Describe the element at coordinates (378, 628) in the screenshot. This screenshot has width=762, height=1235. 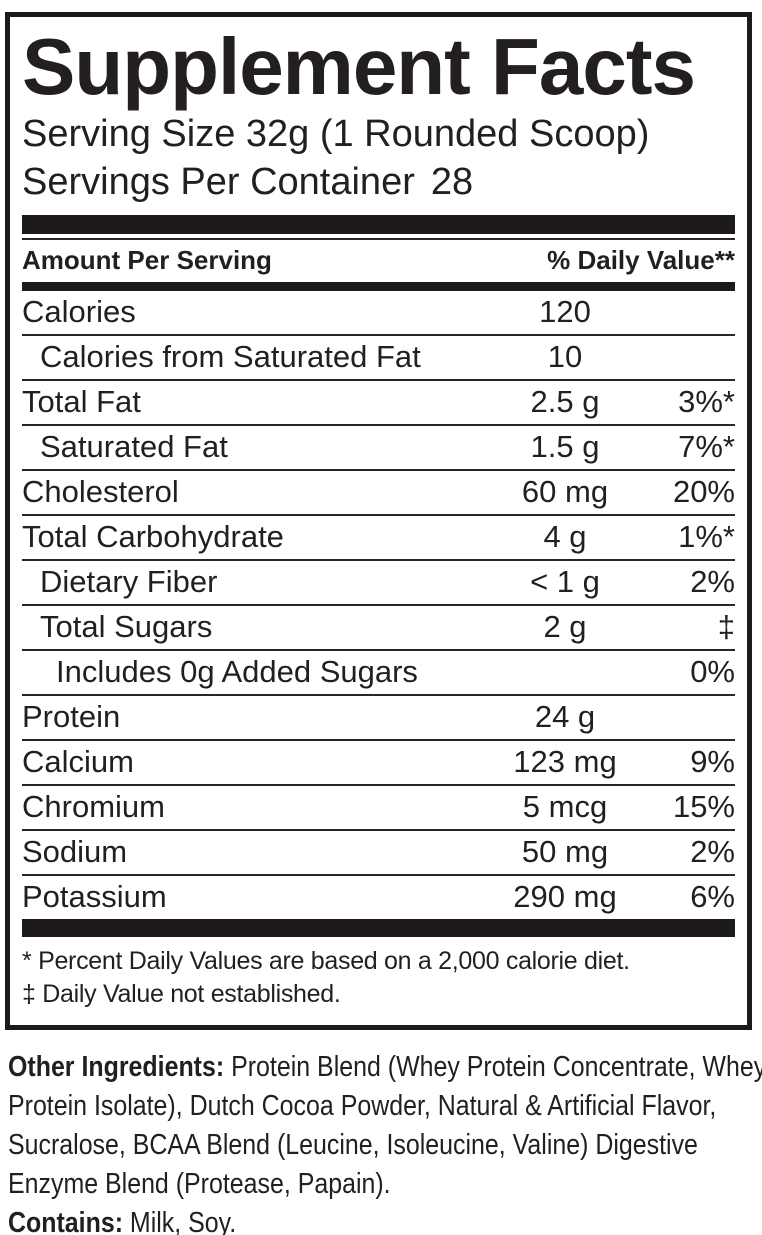
I see `nutrient-row-total-sugars: Total Sugars 2 g ‡` at that location.